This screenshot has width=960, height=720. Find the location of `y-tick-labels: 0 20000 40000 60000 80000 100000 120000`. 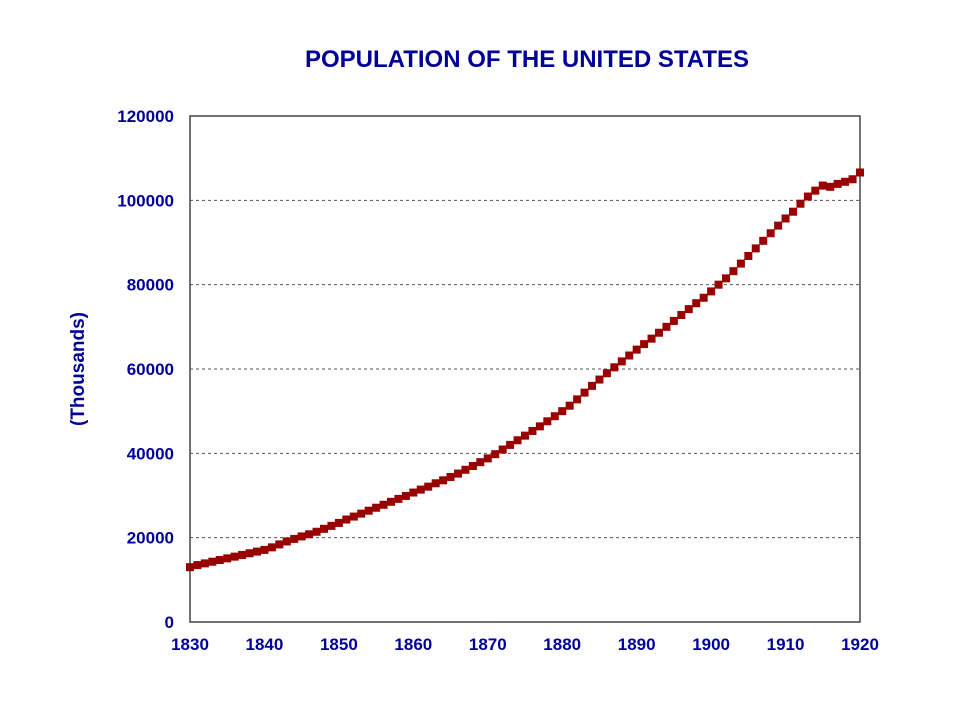

y-tick-labels: 0 20000 40000 60000 80000 100000 120000 is located at coordinates (145, 369).